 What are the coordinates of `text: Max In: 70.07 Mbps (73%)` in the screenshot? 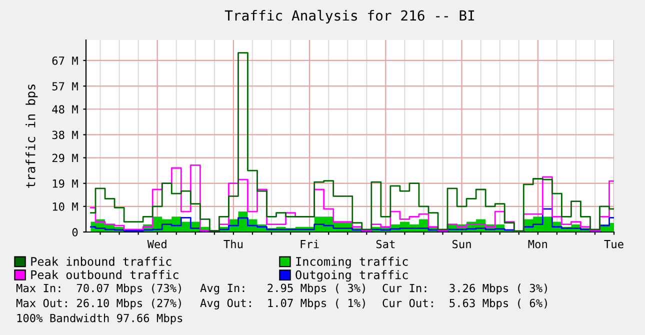 It's located at (98, 289).